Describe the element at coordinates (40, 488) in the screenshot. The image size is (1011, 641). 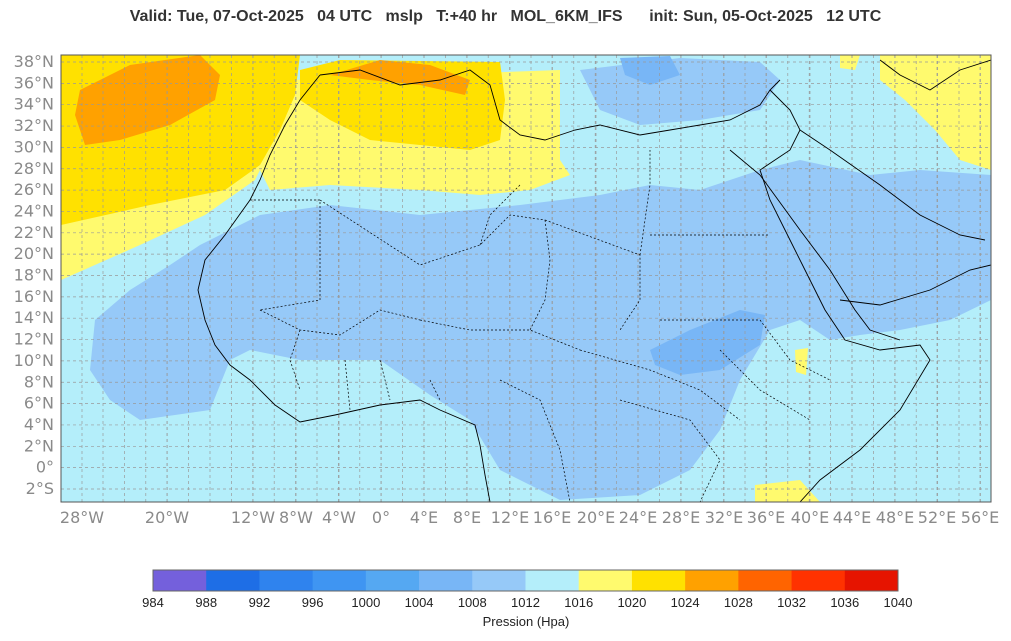
I see `lat-label: 2°S` at that location.